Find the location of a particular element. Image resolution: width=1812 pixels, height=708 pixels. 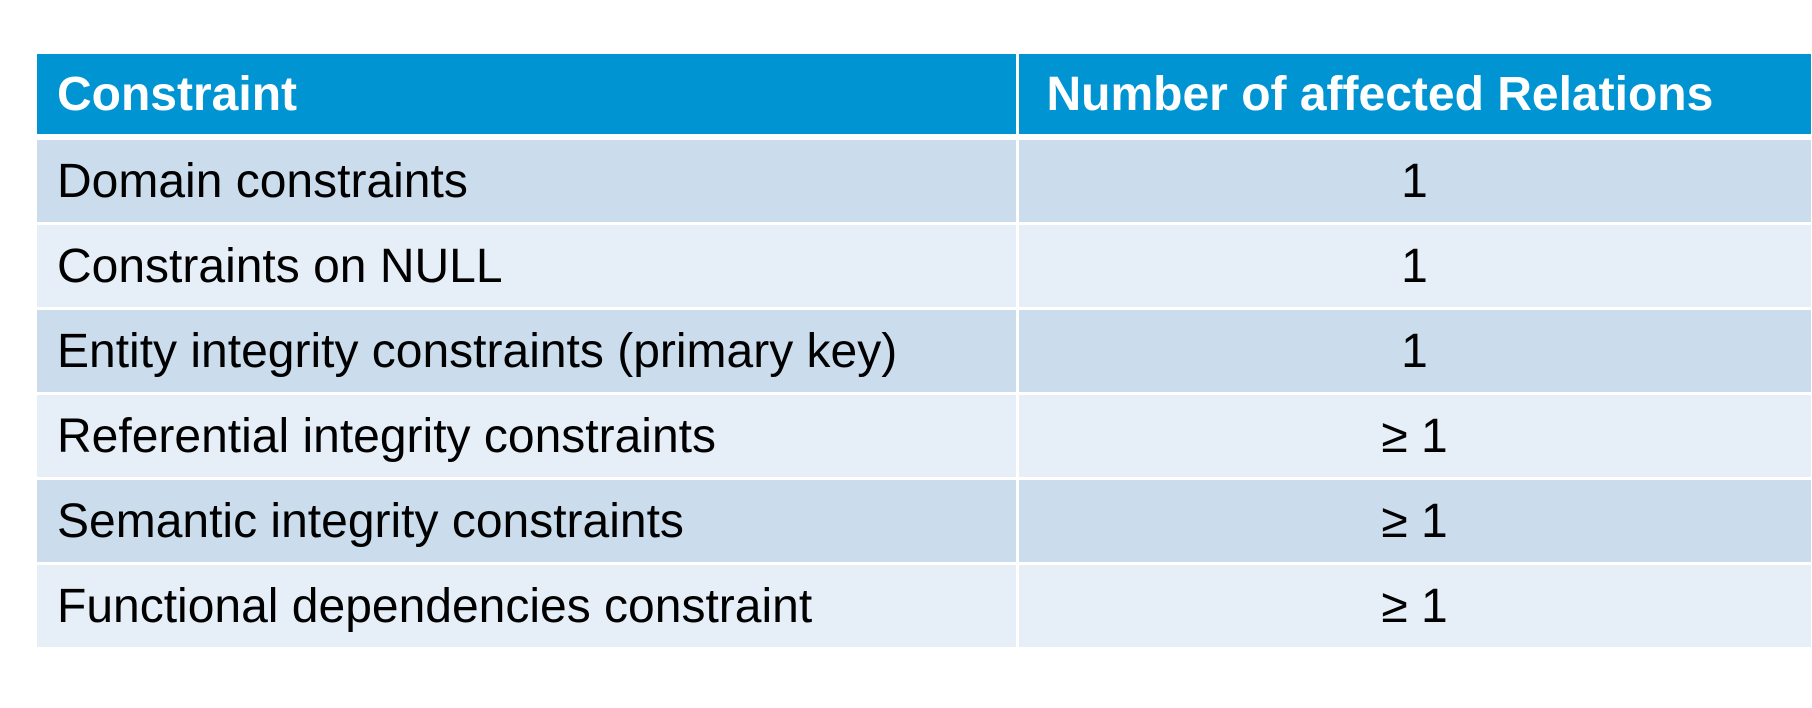

table-header: Constraint Number of affected Relations is located at coordinates (924, 97).